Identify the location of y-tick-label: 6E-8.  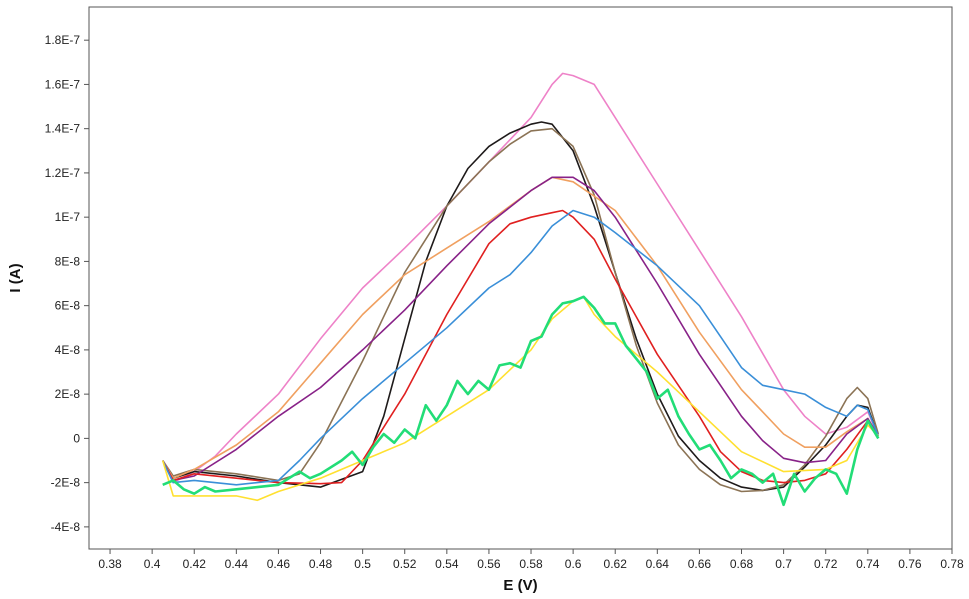
(68, 306).